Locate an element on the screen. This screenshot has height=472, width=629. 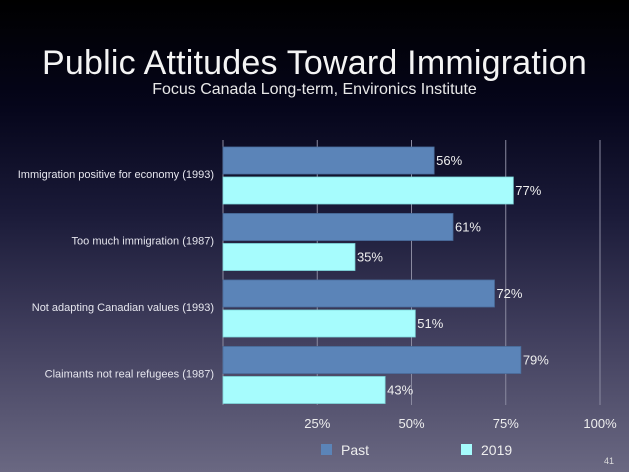
legend: Past 2019 is located at coordinates (416, 450).